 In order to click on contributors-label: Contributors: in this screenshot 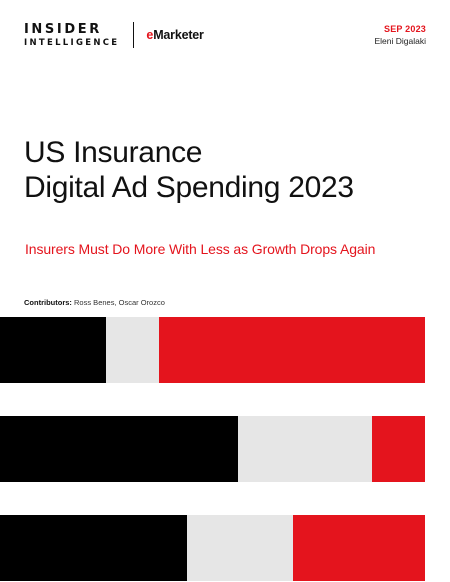, I will do `click(48, 302)`.